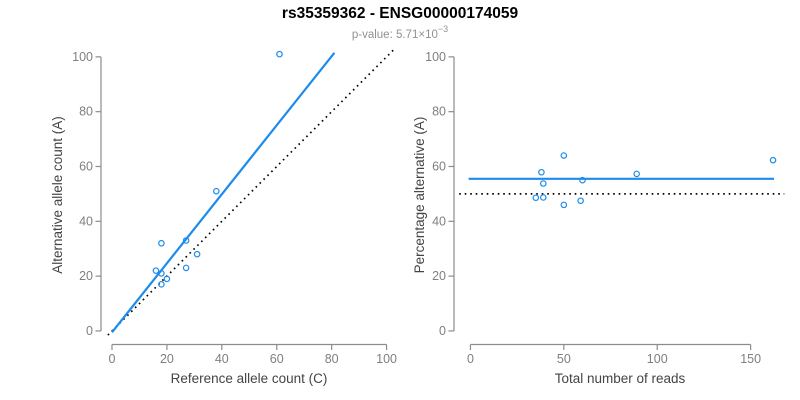 This screenshot has height=400, width=800. Describe the element at coordinates (400, 13) in the screenshot. I see `chart-title: rs35359362 - ENSG00000174059` at that location.